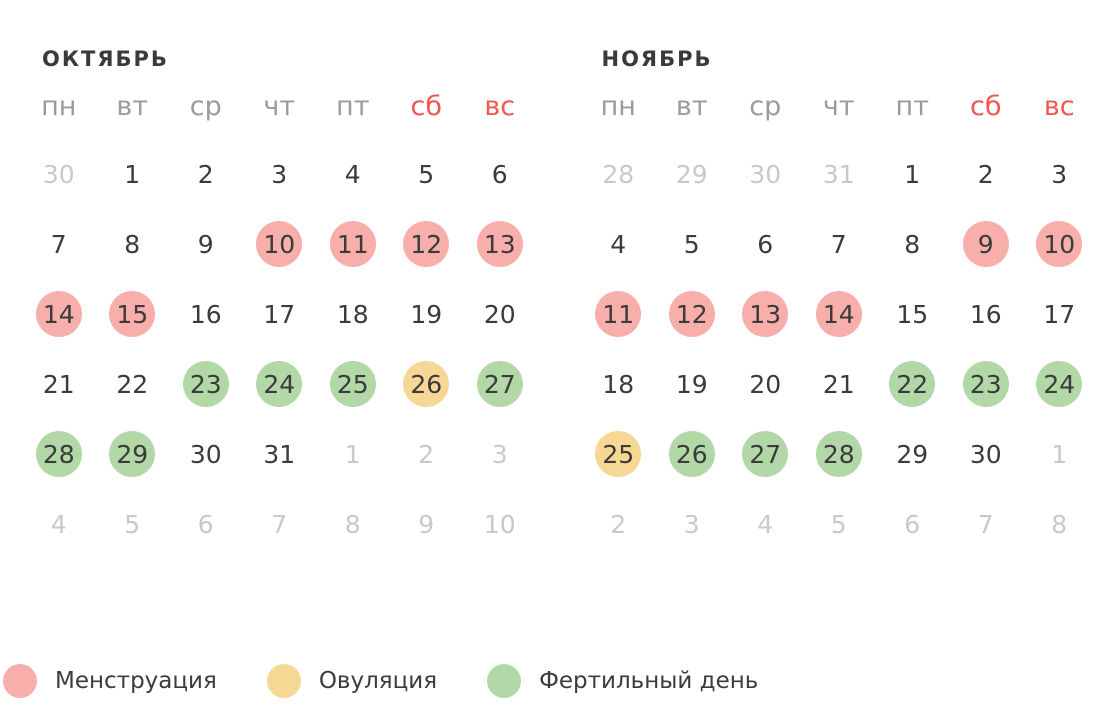 Image resolution: width=1120 pixels, height=722 pixels. I want to click on day-number: 27, so click(765, 454).